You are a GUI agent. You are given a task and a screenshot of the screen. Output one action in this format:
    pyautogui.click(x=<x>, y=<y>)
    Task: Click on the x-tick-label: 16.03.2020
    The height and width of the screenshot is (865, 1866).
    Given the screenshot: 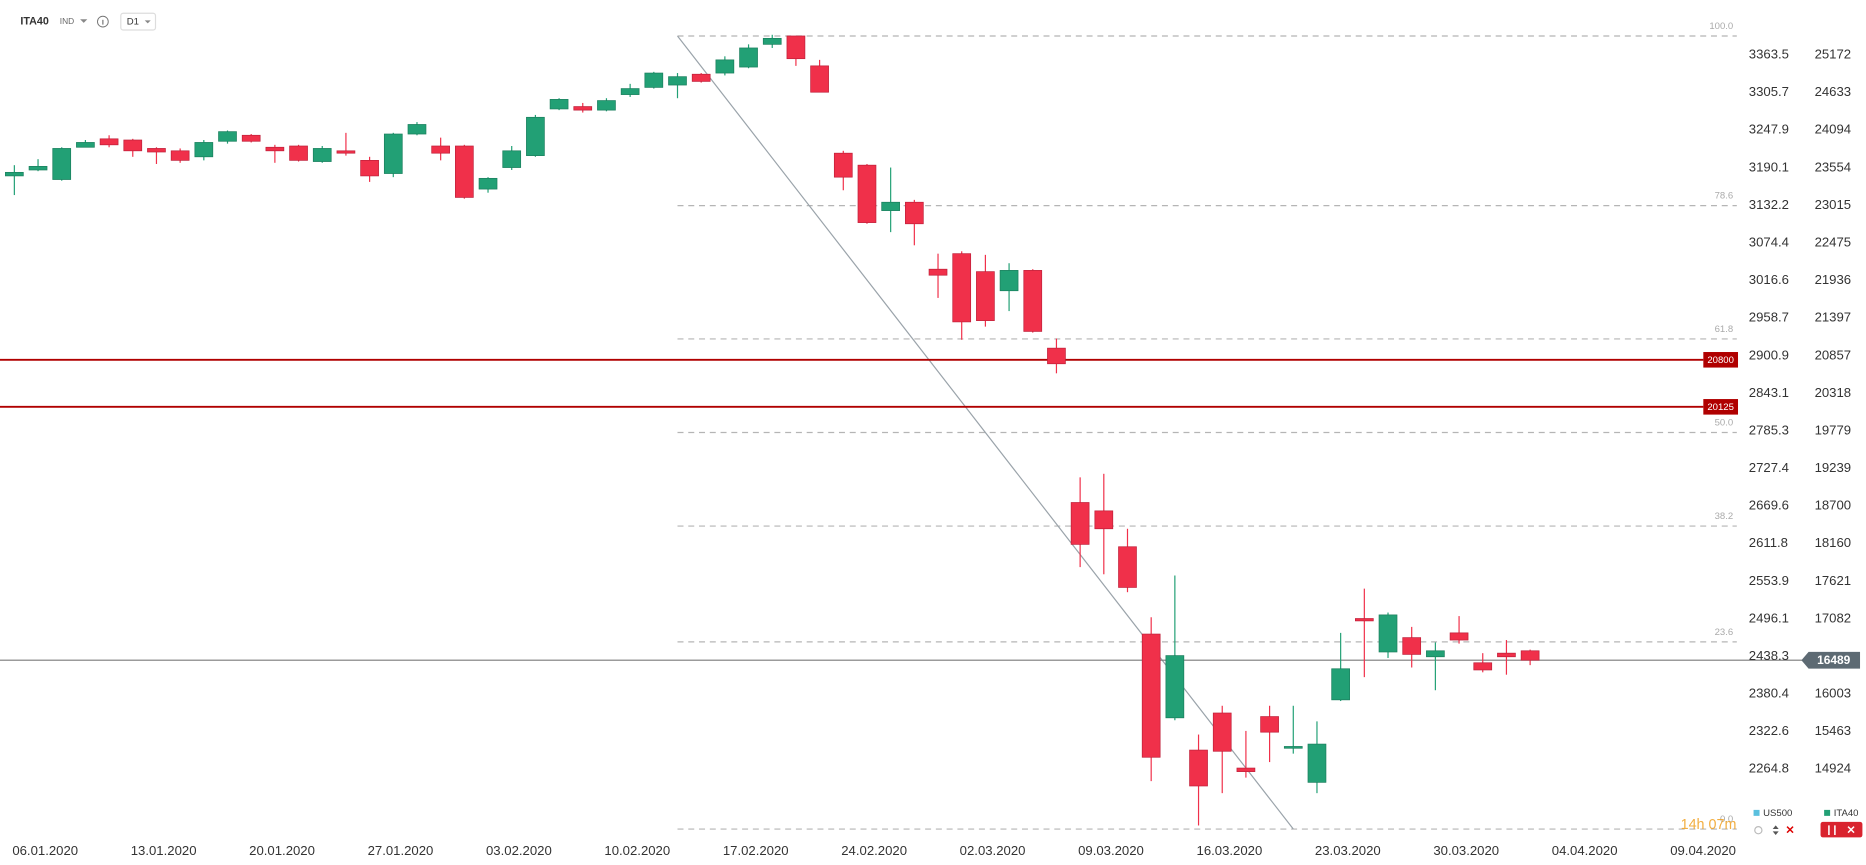 What is the action you would take?
    pyautogui.click(x=1230, y=850)
    